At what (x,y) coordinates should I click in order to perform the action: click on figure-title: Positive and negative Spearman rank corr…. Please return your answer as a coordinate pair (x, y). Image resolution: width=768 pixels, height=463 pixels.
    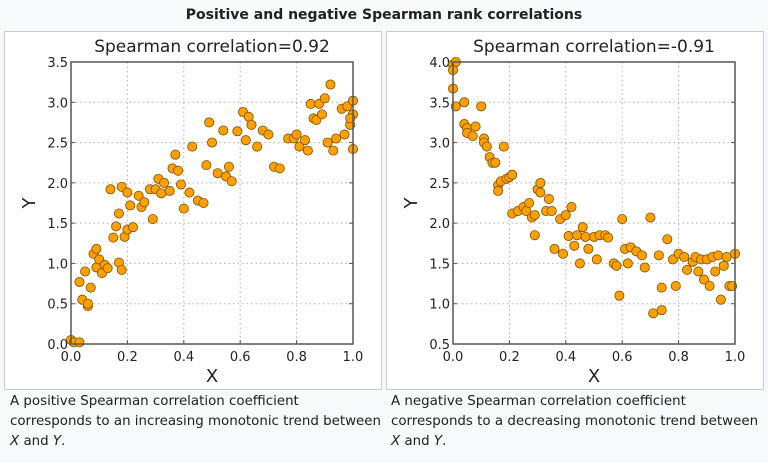
    Looking at the image, I should click on (384, 15).